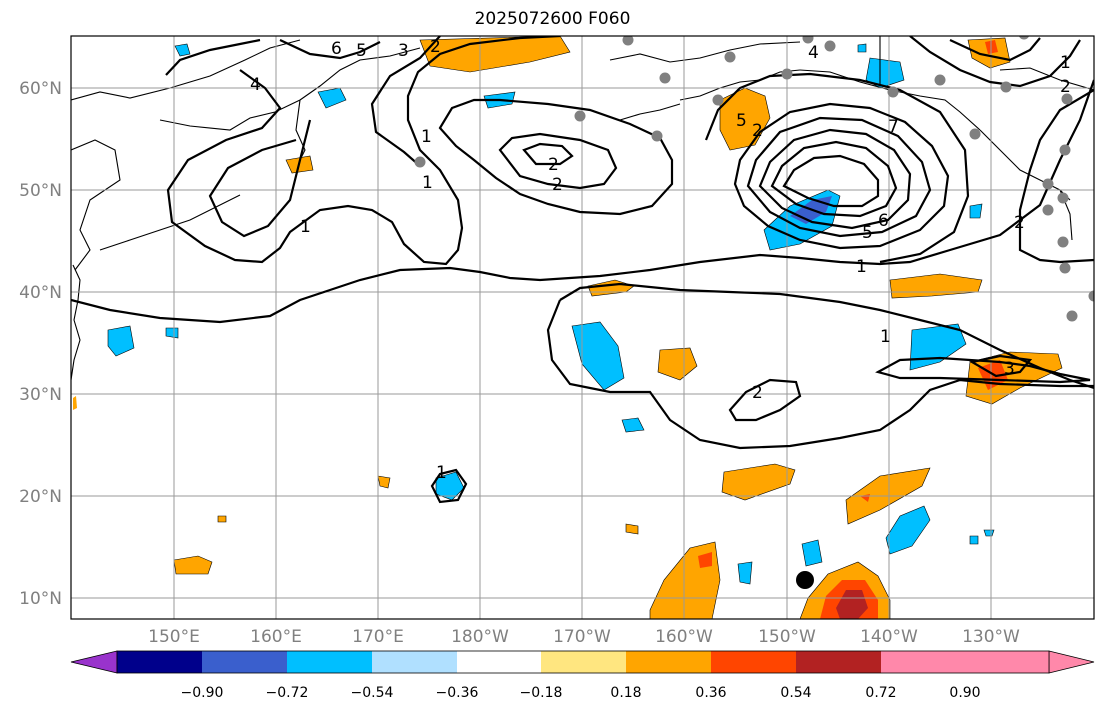 The width and height of the screenshot is (1105, 712). Describe the element at coordinates (964, 693) in the screenshot. I see `colorbar-tick-label: 0.90` at that location.